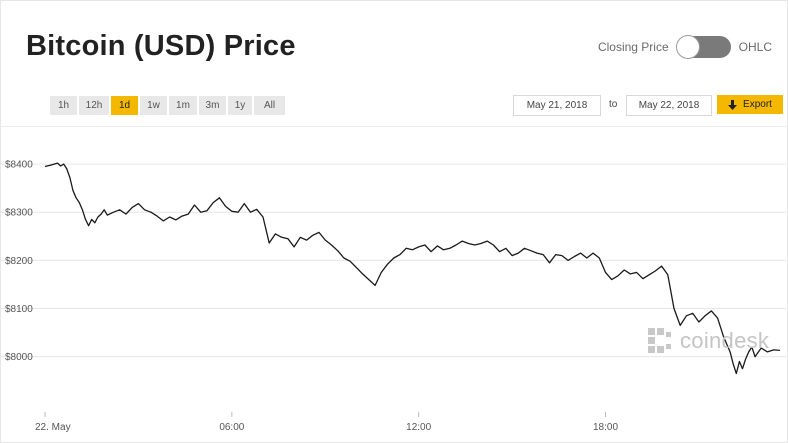 The height and width of the screenshot is (443, 788). Describe the element at coordinates (19, 165) in the screenshot. I see `y-tick-label: $8400` at that location.